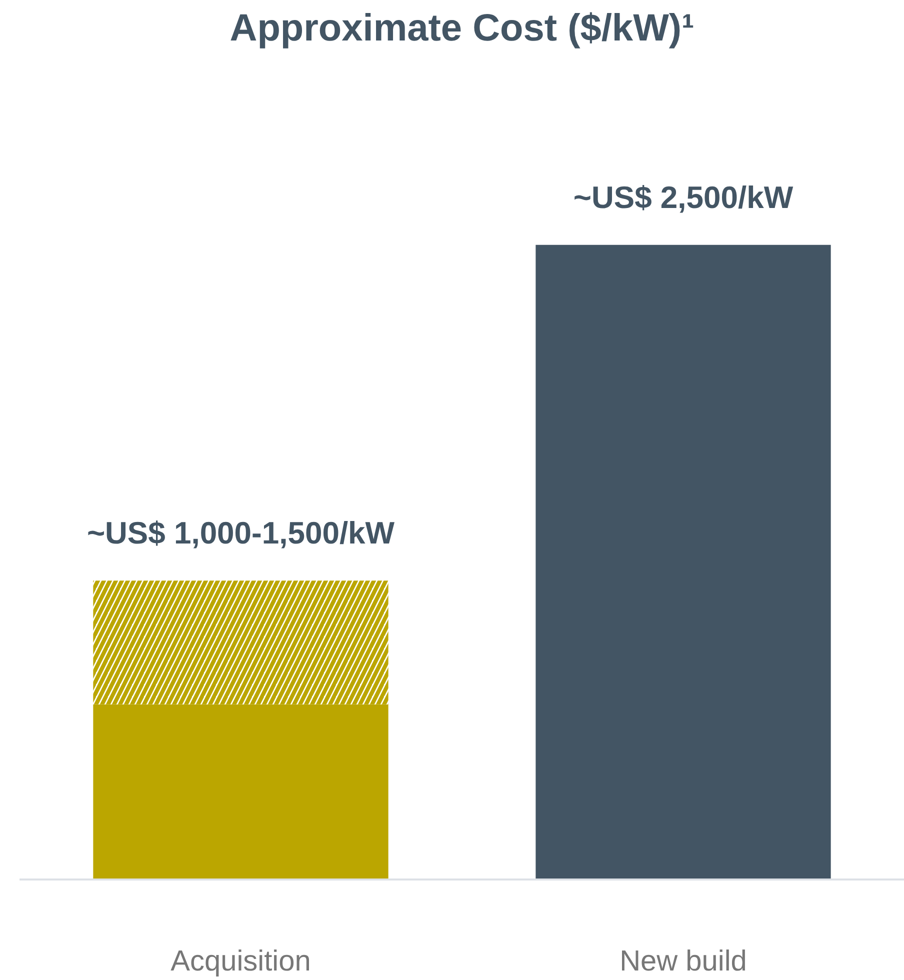 The height and width of the screenshot is (980, 904). Describe the element at coordinates (240, 962) in the screenshot. I see `x-tick-label: Acquisition` at that location.